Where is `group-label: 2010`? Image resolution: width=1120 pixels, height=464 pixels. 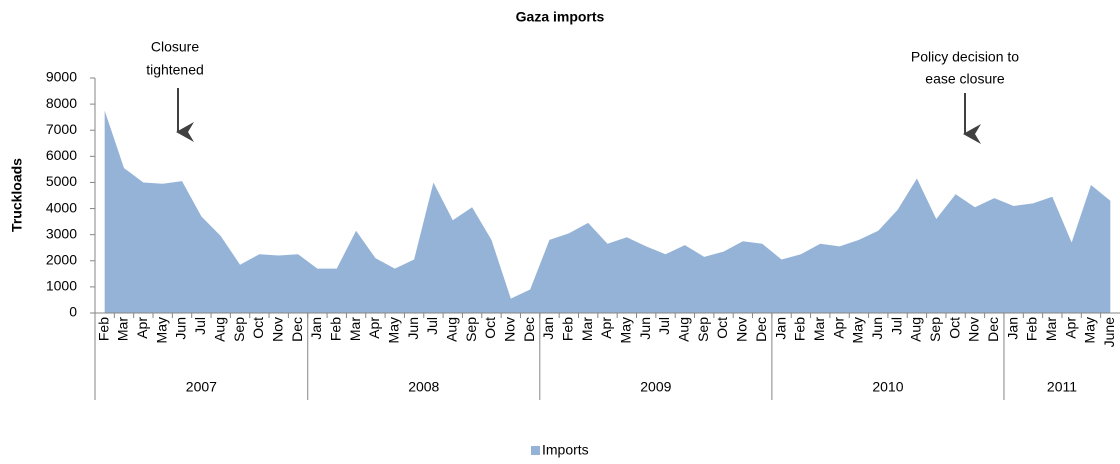 group-label: 2010 is located at coordinates (887, 387).